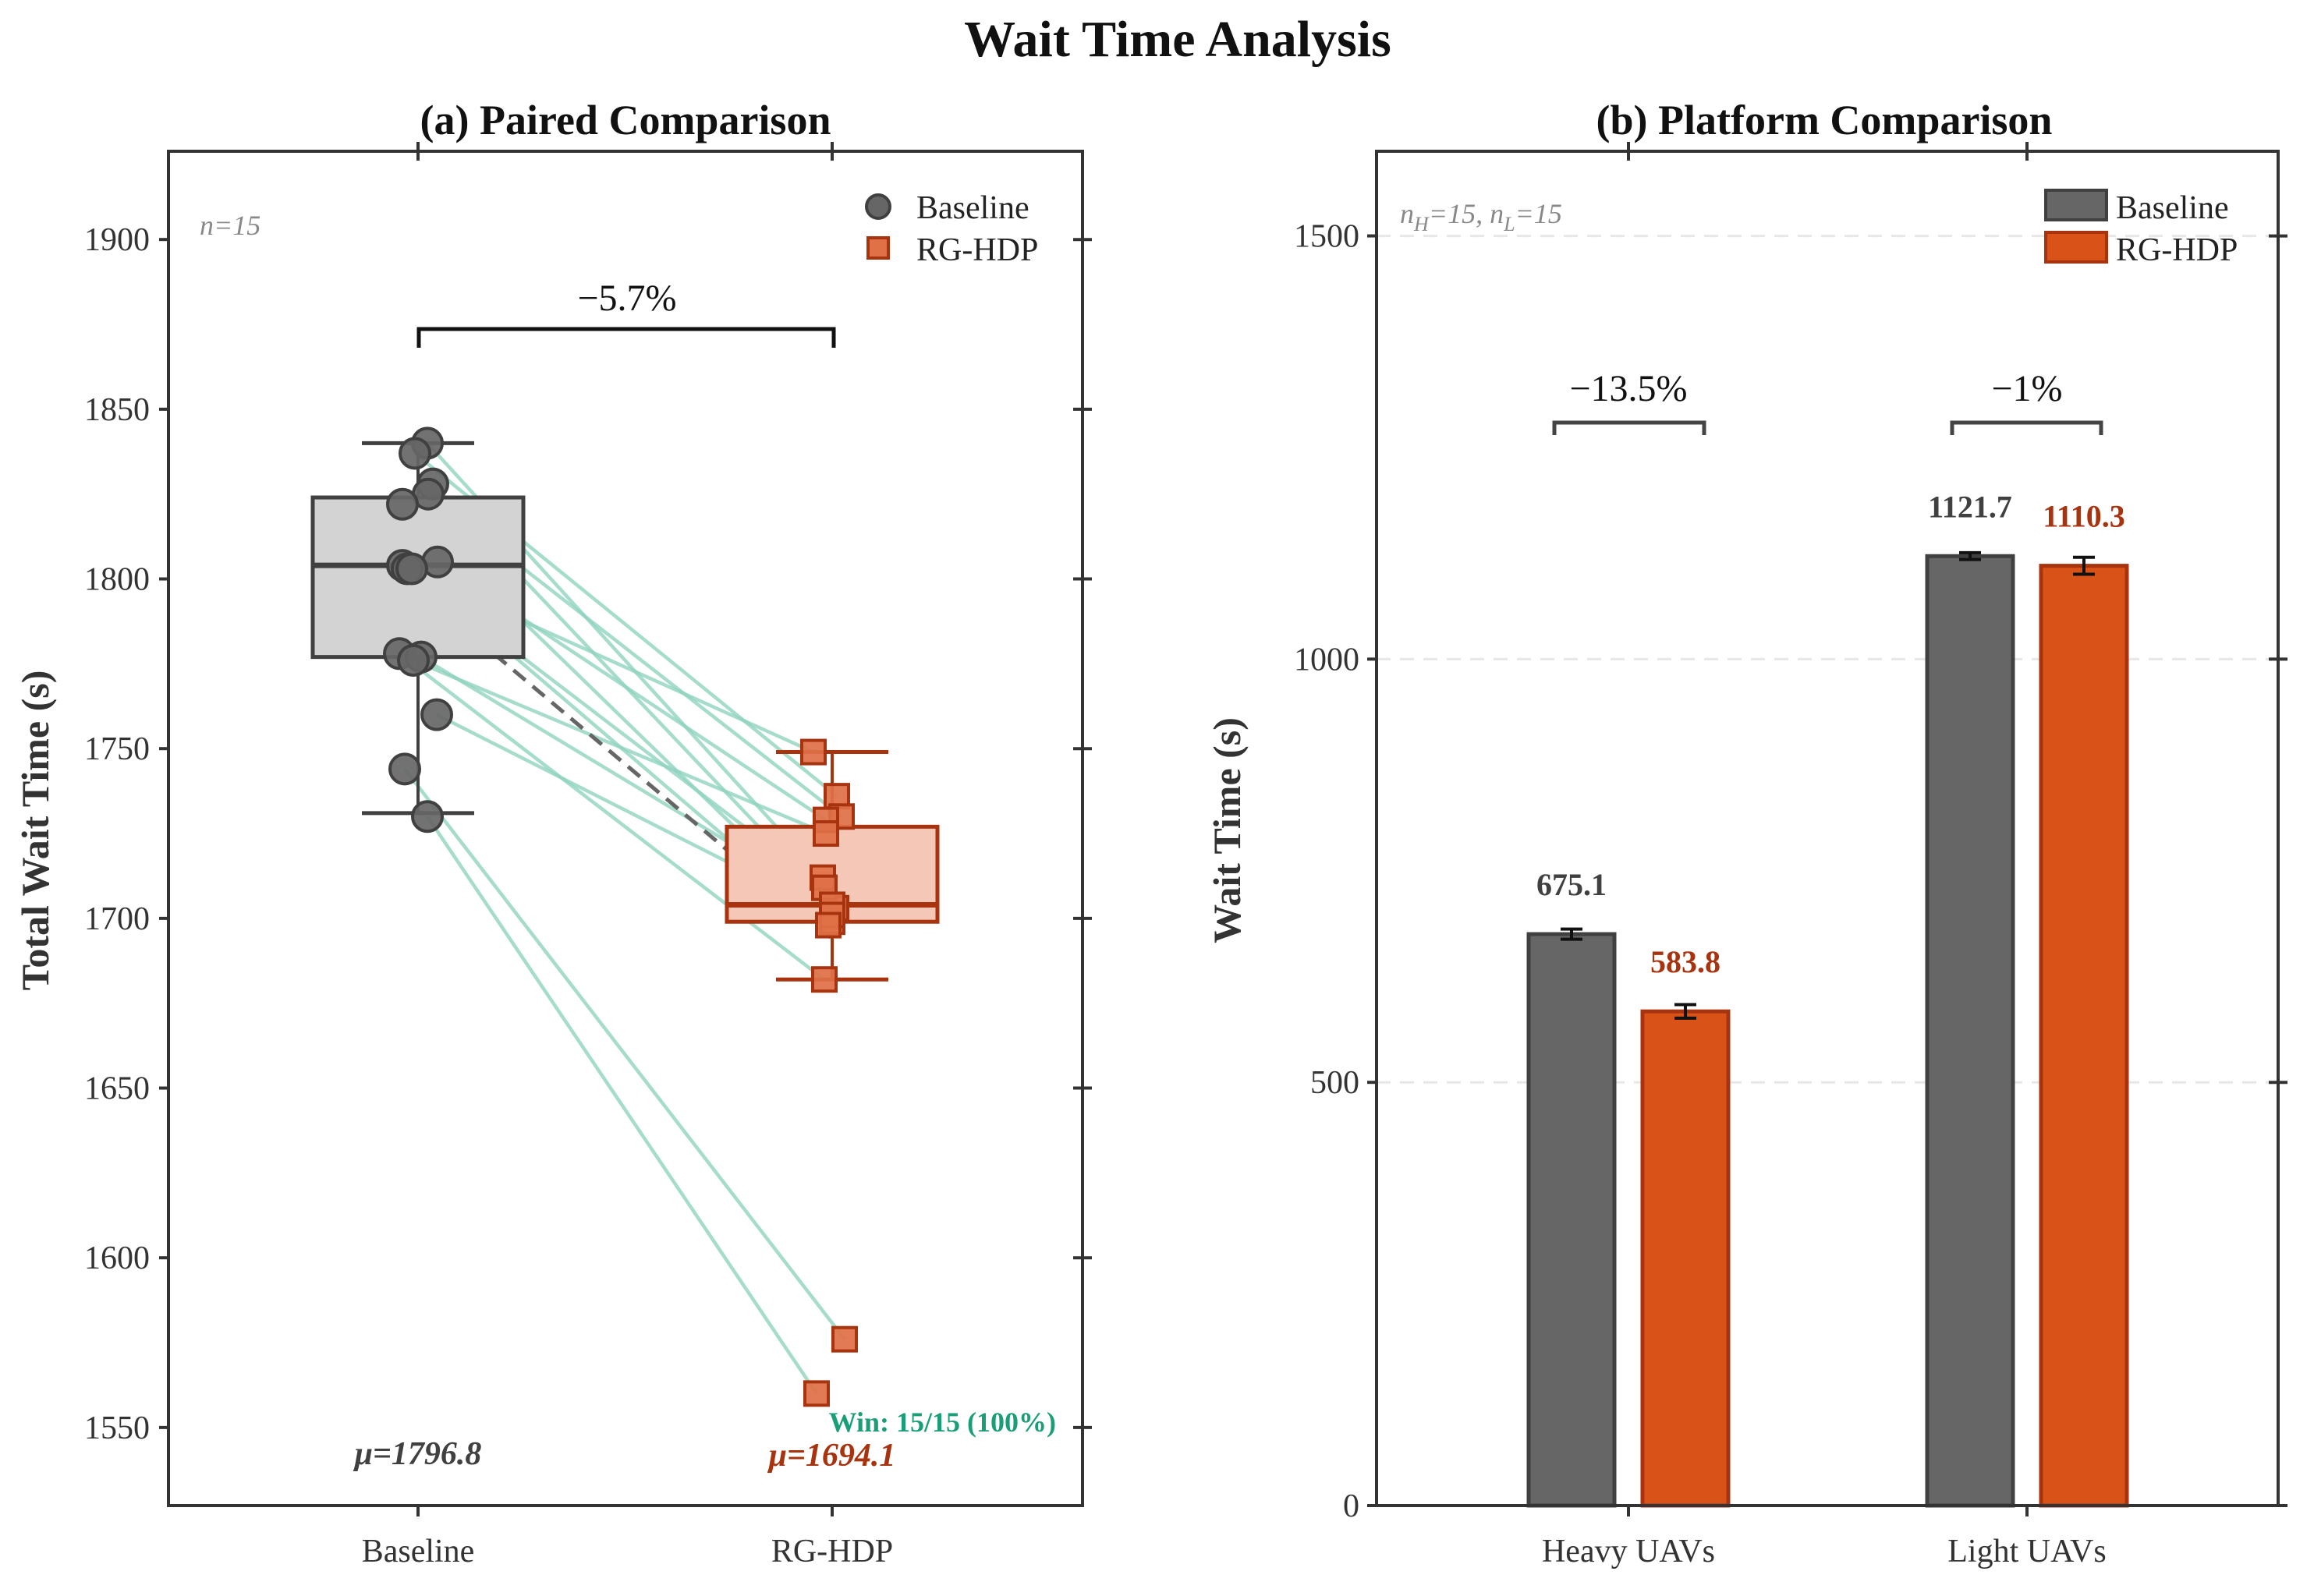  What do you see at coordinates (625, 120) in the screenshot?
I see `panel-a-title: (a) Paired Comparison` at bounding box center [625, 120].